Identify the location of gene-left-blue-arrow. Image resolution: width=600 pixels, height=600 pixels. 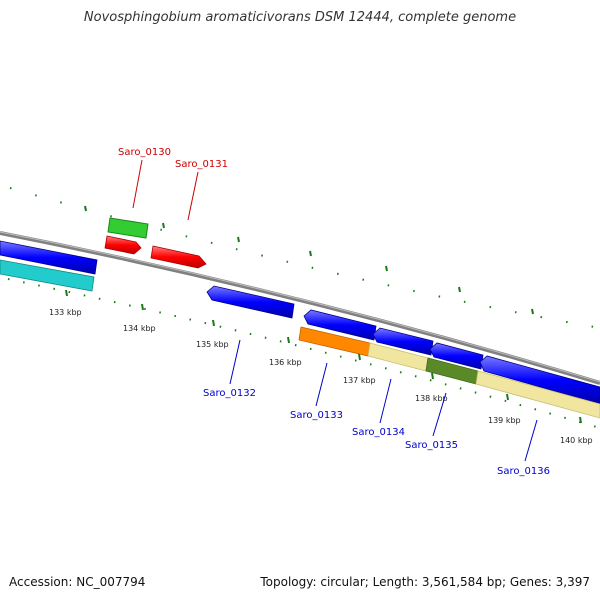
(49, 257).